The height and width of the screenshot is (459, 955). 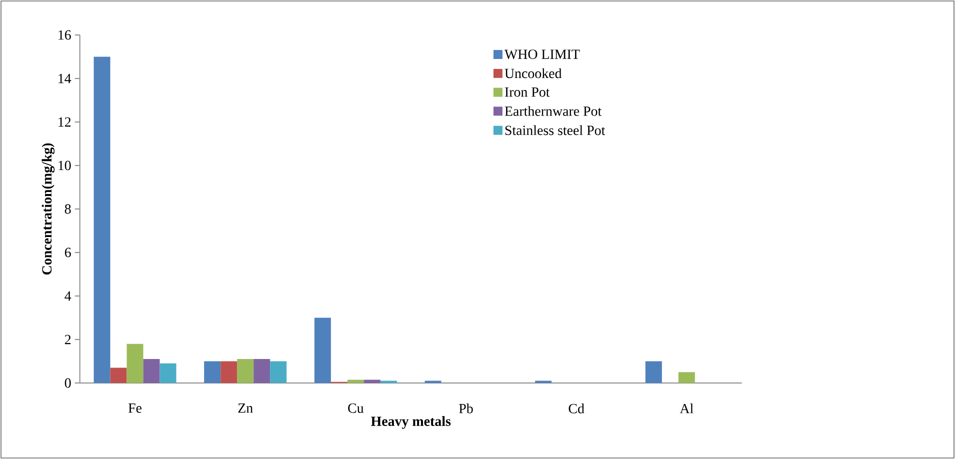 What do you see at coordinates (64, 165) in the screenshot?
I see `y-tick-label: 10` at bounding box center [64, 165].